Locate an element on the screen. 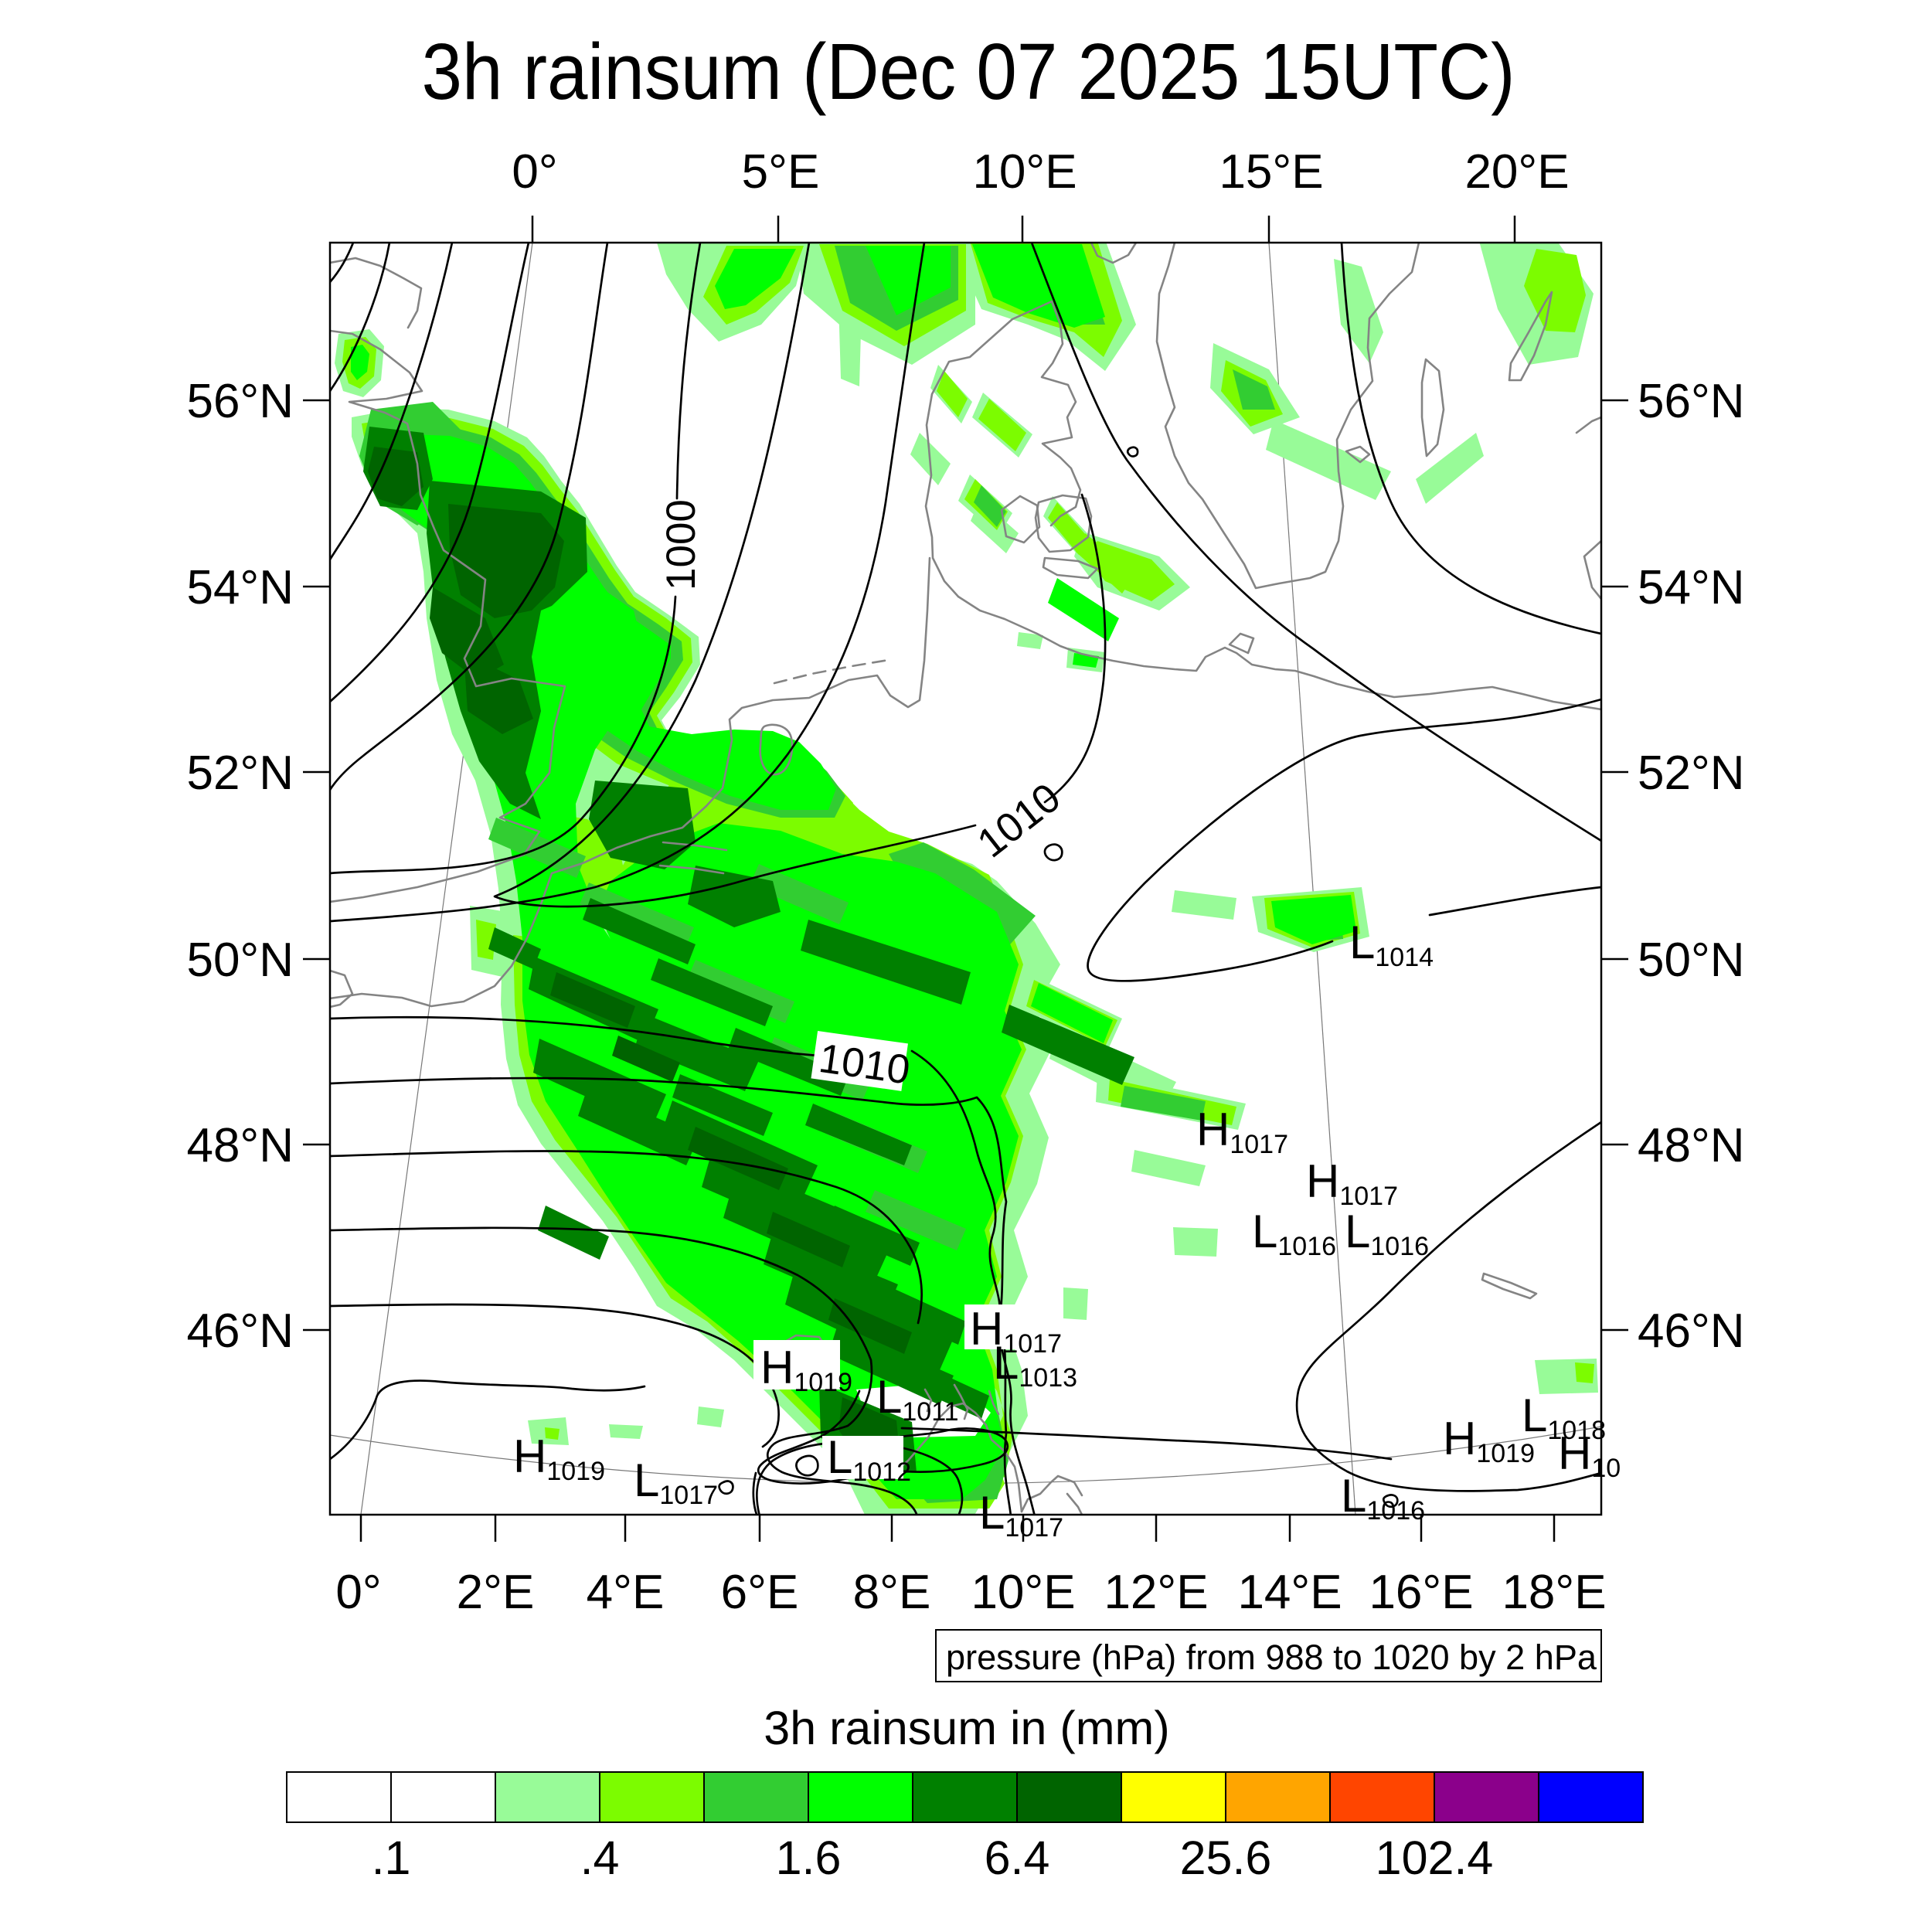 This screenshot has width=1932, height=1932. svg-text: 2°E is located at coordinates (496, 1593).